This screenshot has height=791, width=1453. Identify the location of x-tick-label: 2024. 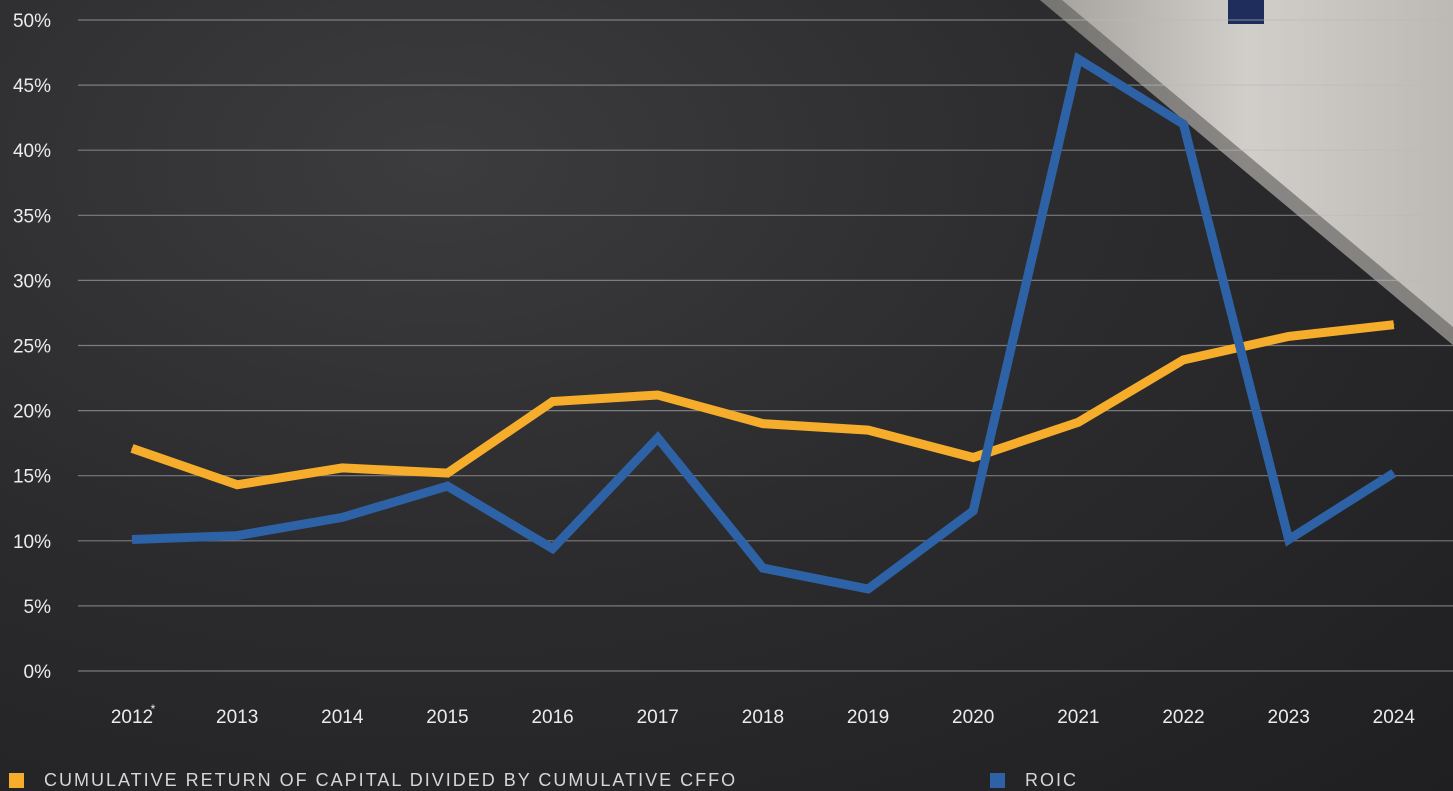
(1394, 717).